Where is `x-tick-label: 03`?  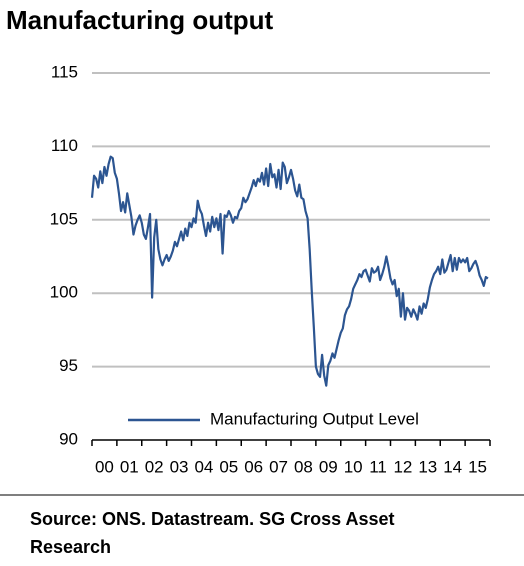
x-tick-label: 03 is located at coordinates (179, 466).